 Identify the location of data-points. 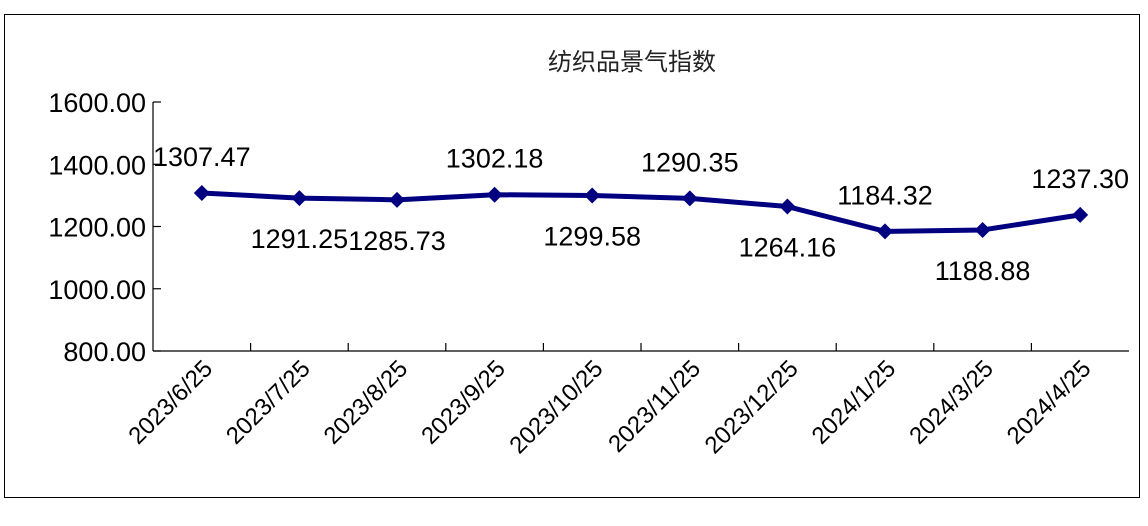
(641, 212).